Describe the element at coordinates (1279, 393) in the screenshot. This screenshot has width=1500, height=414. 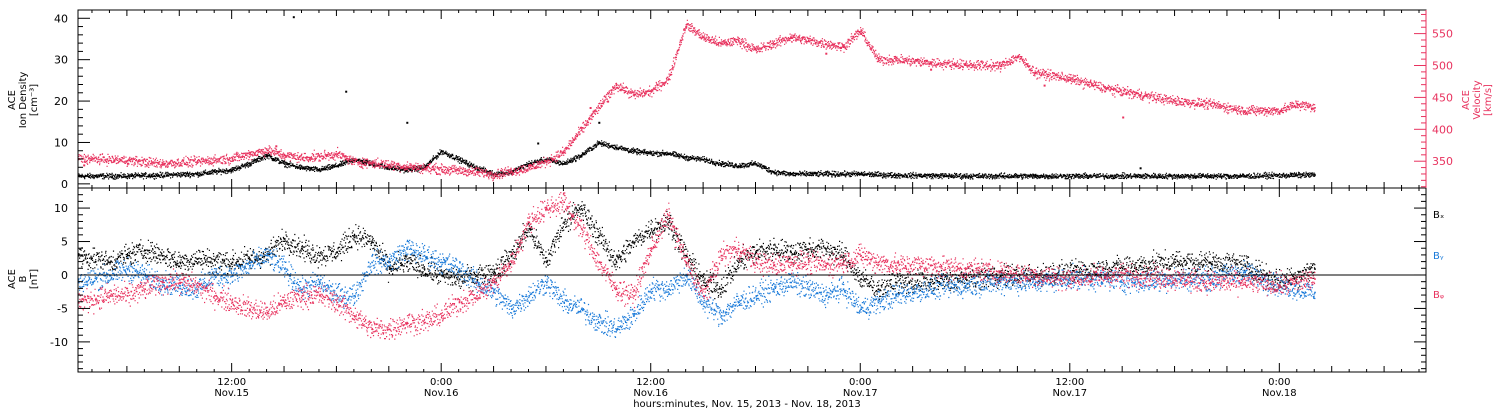
I see `x-tick-day-label: Nov.18` at that location.